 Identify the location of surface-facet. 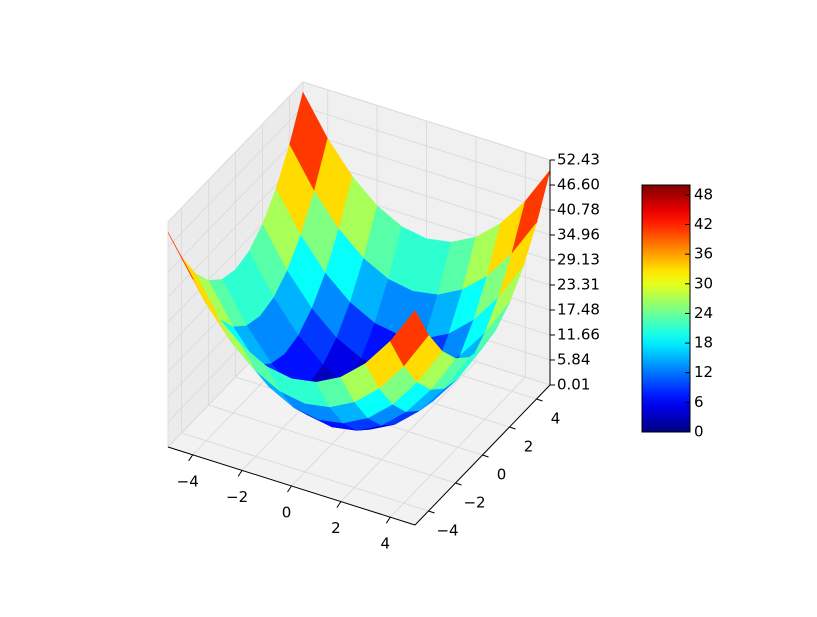
(409, 338).